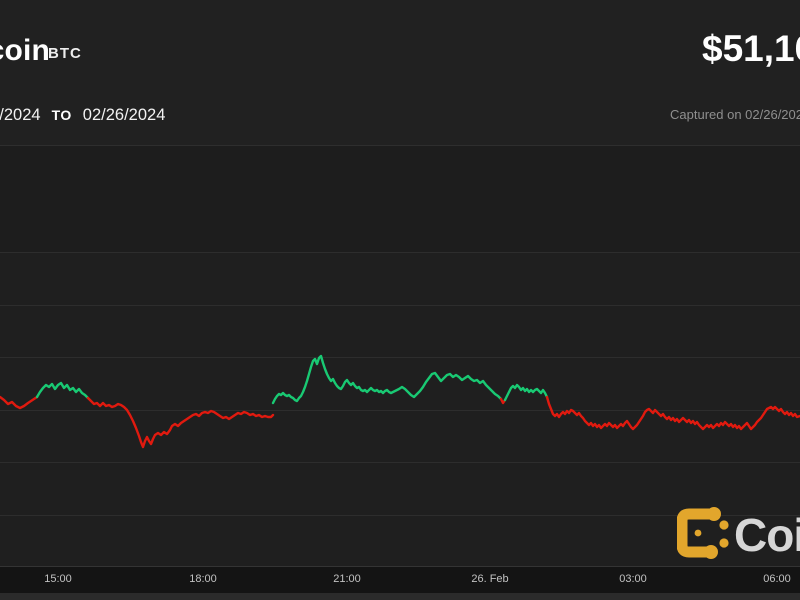 This screenshot has height=600, width=800. I want to click on date-to: 02/26/2024, so click(124, 115).